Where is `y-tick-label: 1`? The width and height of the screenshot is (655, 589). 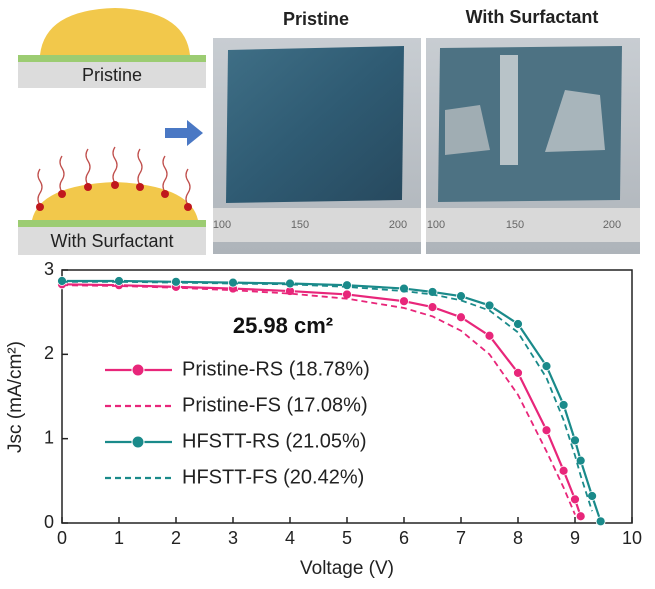 y-tick-label: 1 is located at coordinates (49, 437).